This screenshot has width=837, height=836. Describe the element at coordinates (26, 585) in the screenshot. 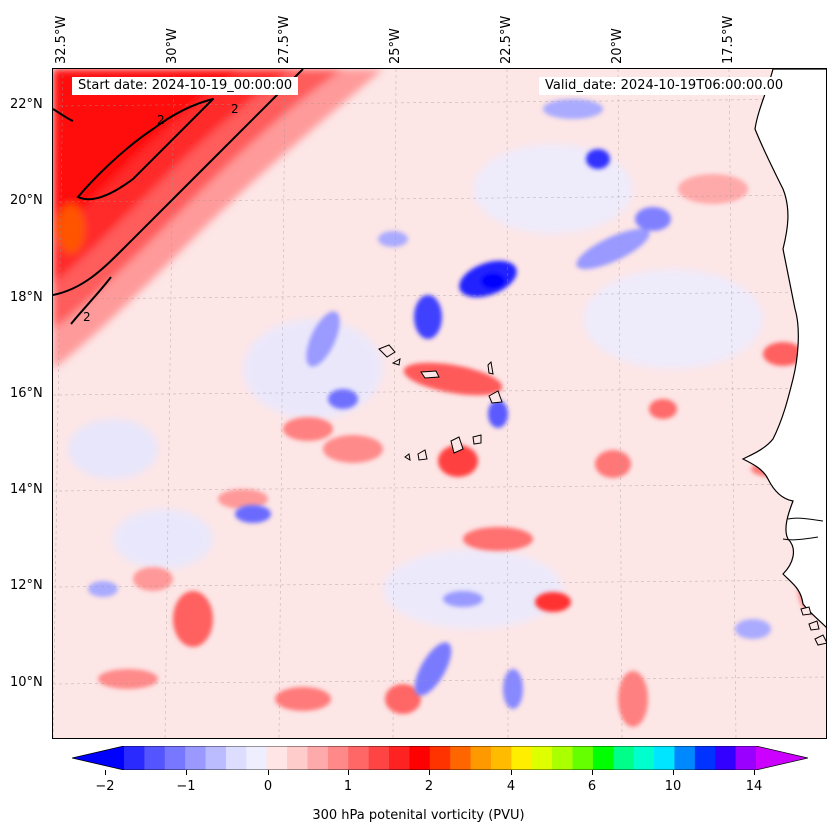

I see `latitude-label: 12°N` at that location.